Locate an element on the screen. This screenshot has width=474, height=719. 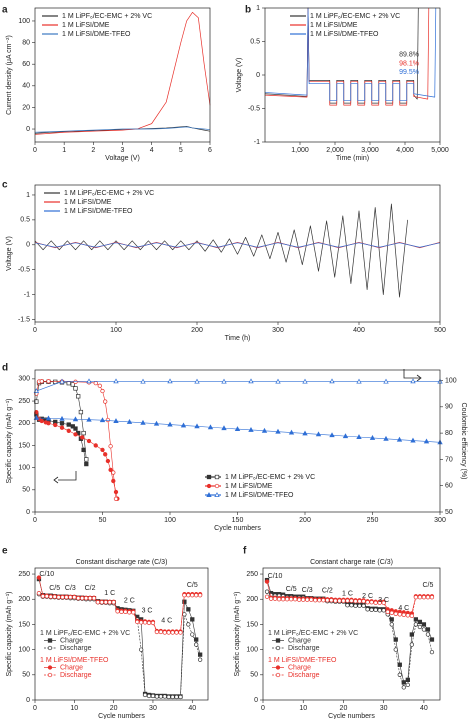
x-tick-label: 2,000 is located at coordinates (335, 150).